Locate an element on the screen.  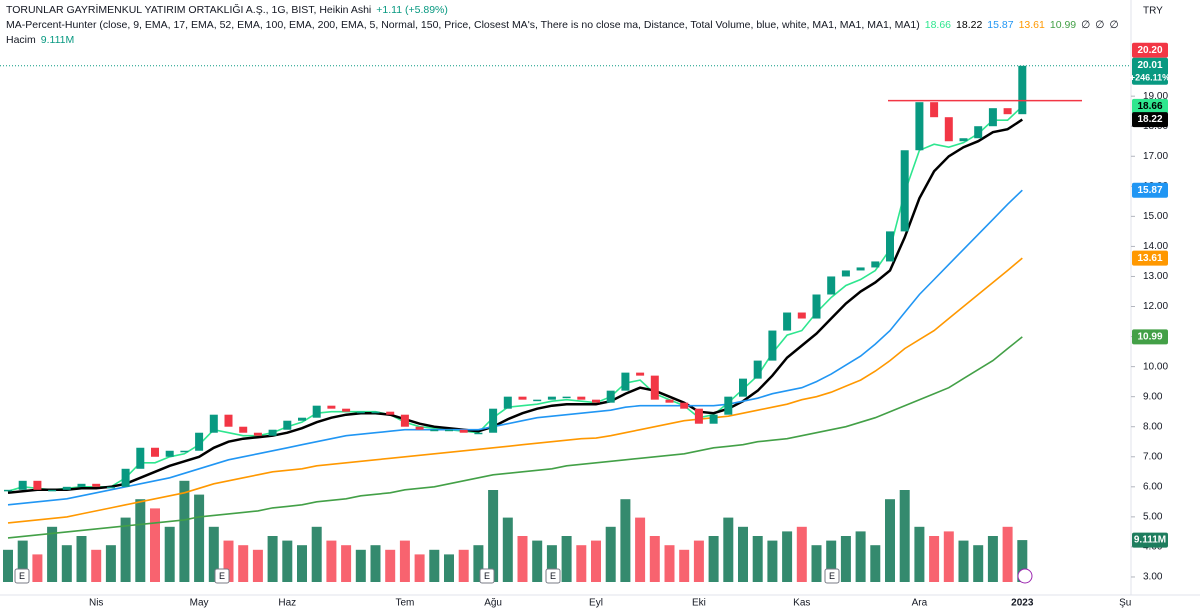
volume-row: Hacim 9.111M is located at coordinates (565, 40).